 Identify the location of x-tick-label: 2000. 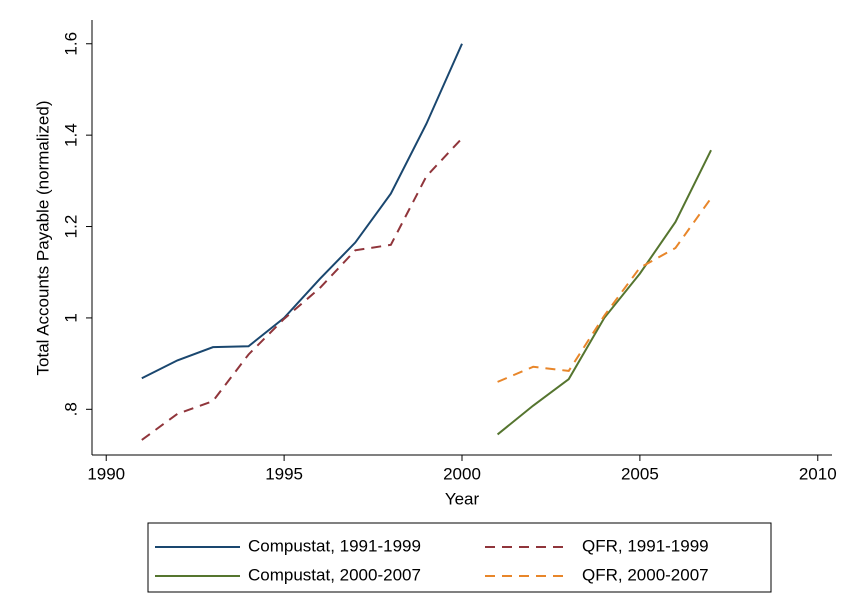
(462, 473).